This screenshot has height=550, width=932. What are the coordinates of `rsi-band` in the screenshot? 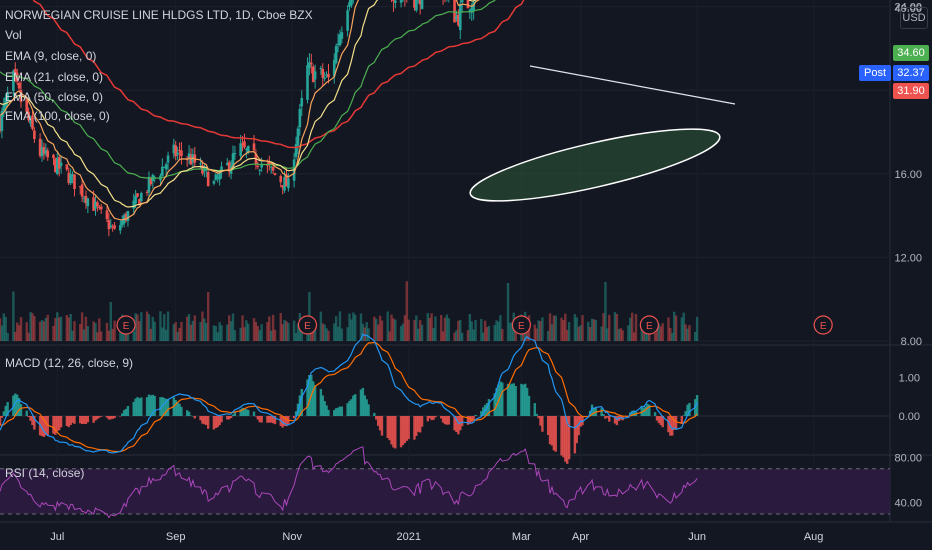 It's located at (445, 491).